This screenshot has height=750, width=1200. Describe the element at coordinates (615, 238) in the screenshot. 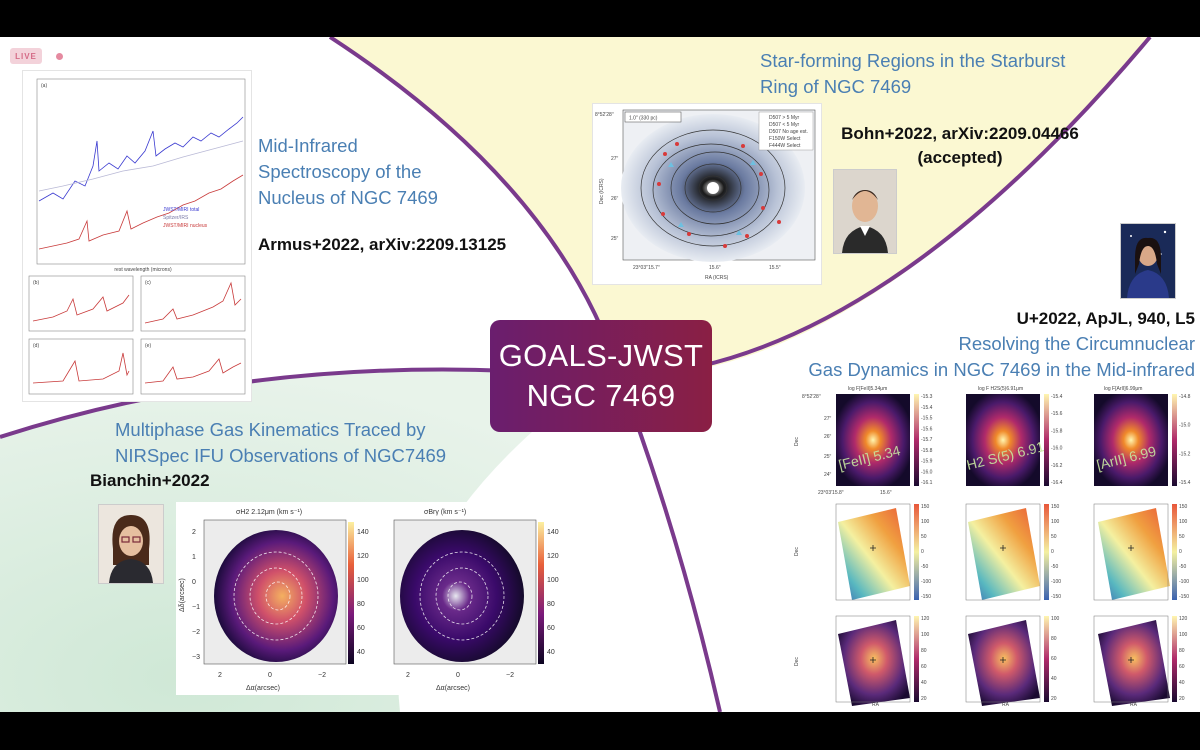

I see `bohn-ytick-4: 25ʺ` at that location.